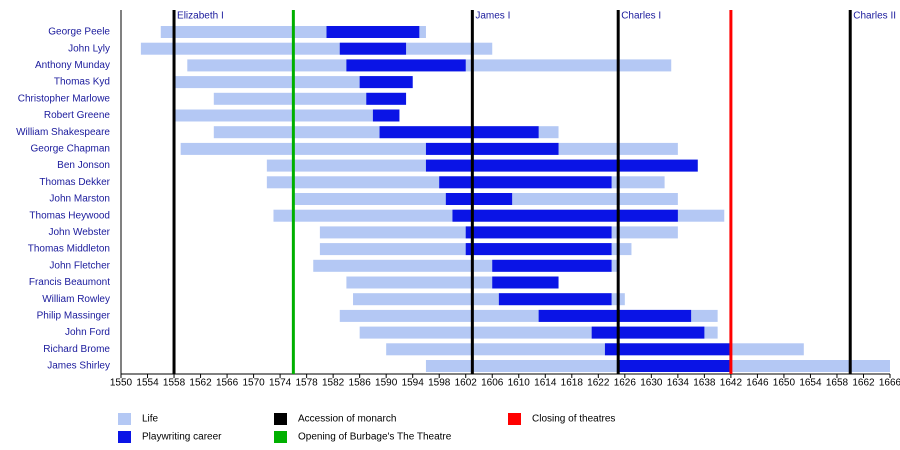  Describe the element at coordinates (492, 383) in the screenshot. I see `x-tick-label: 1606` at that location.